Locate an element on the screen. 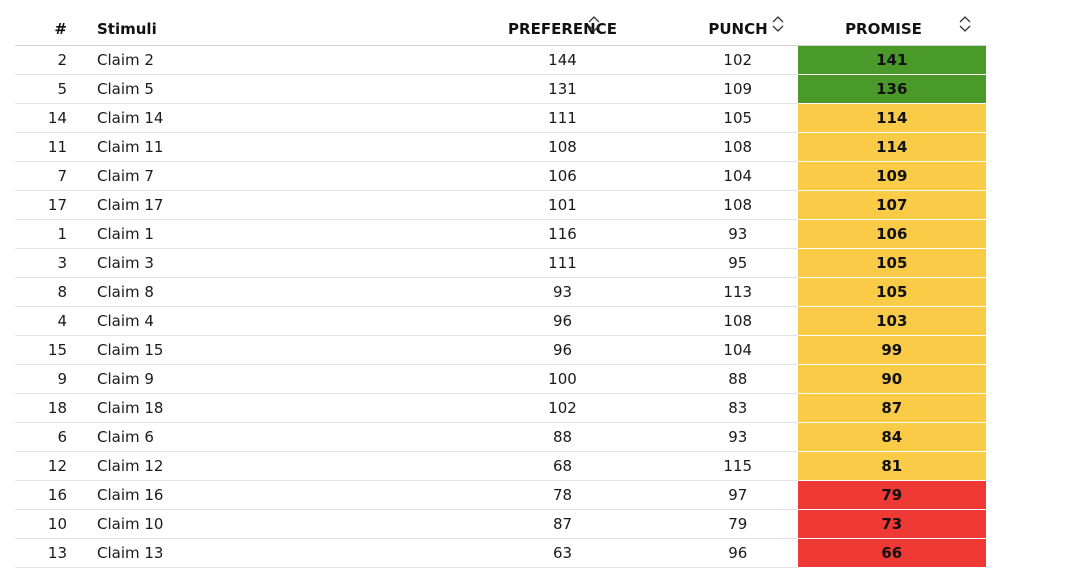 This screenshot has width=1092, height=582. cell-preference: 108 is located at coordinates (512, 147).